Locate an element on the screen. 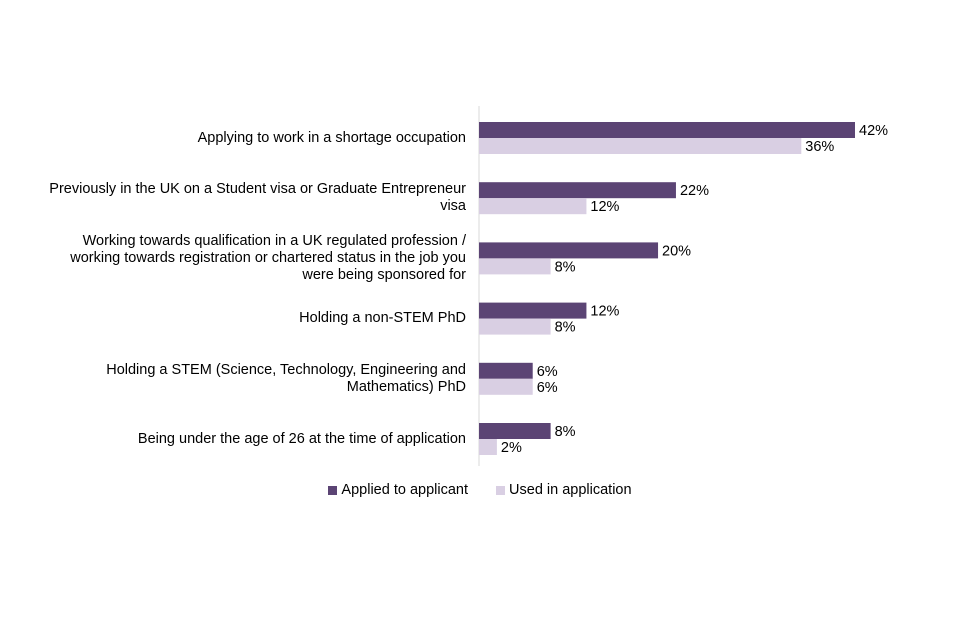 This screenshot has width=960, height=640. data-label: 20% is located at coordinates (676, 251).